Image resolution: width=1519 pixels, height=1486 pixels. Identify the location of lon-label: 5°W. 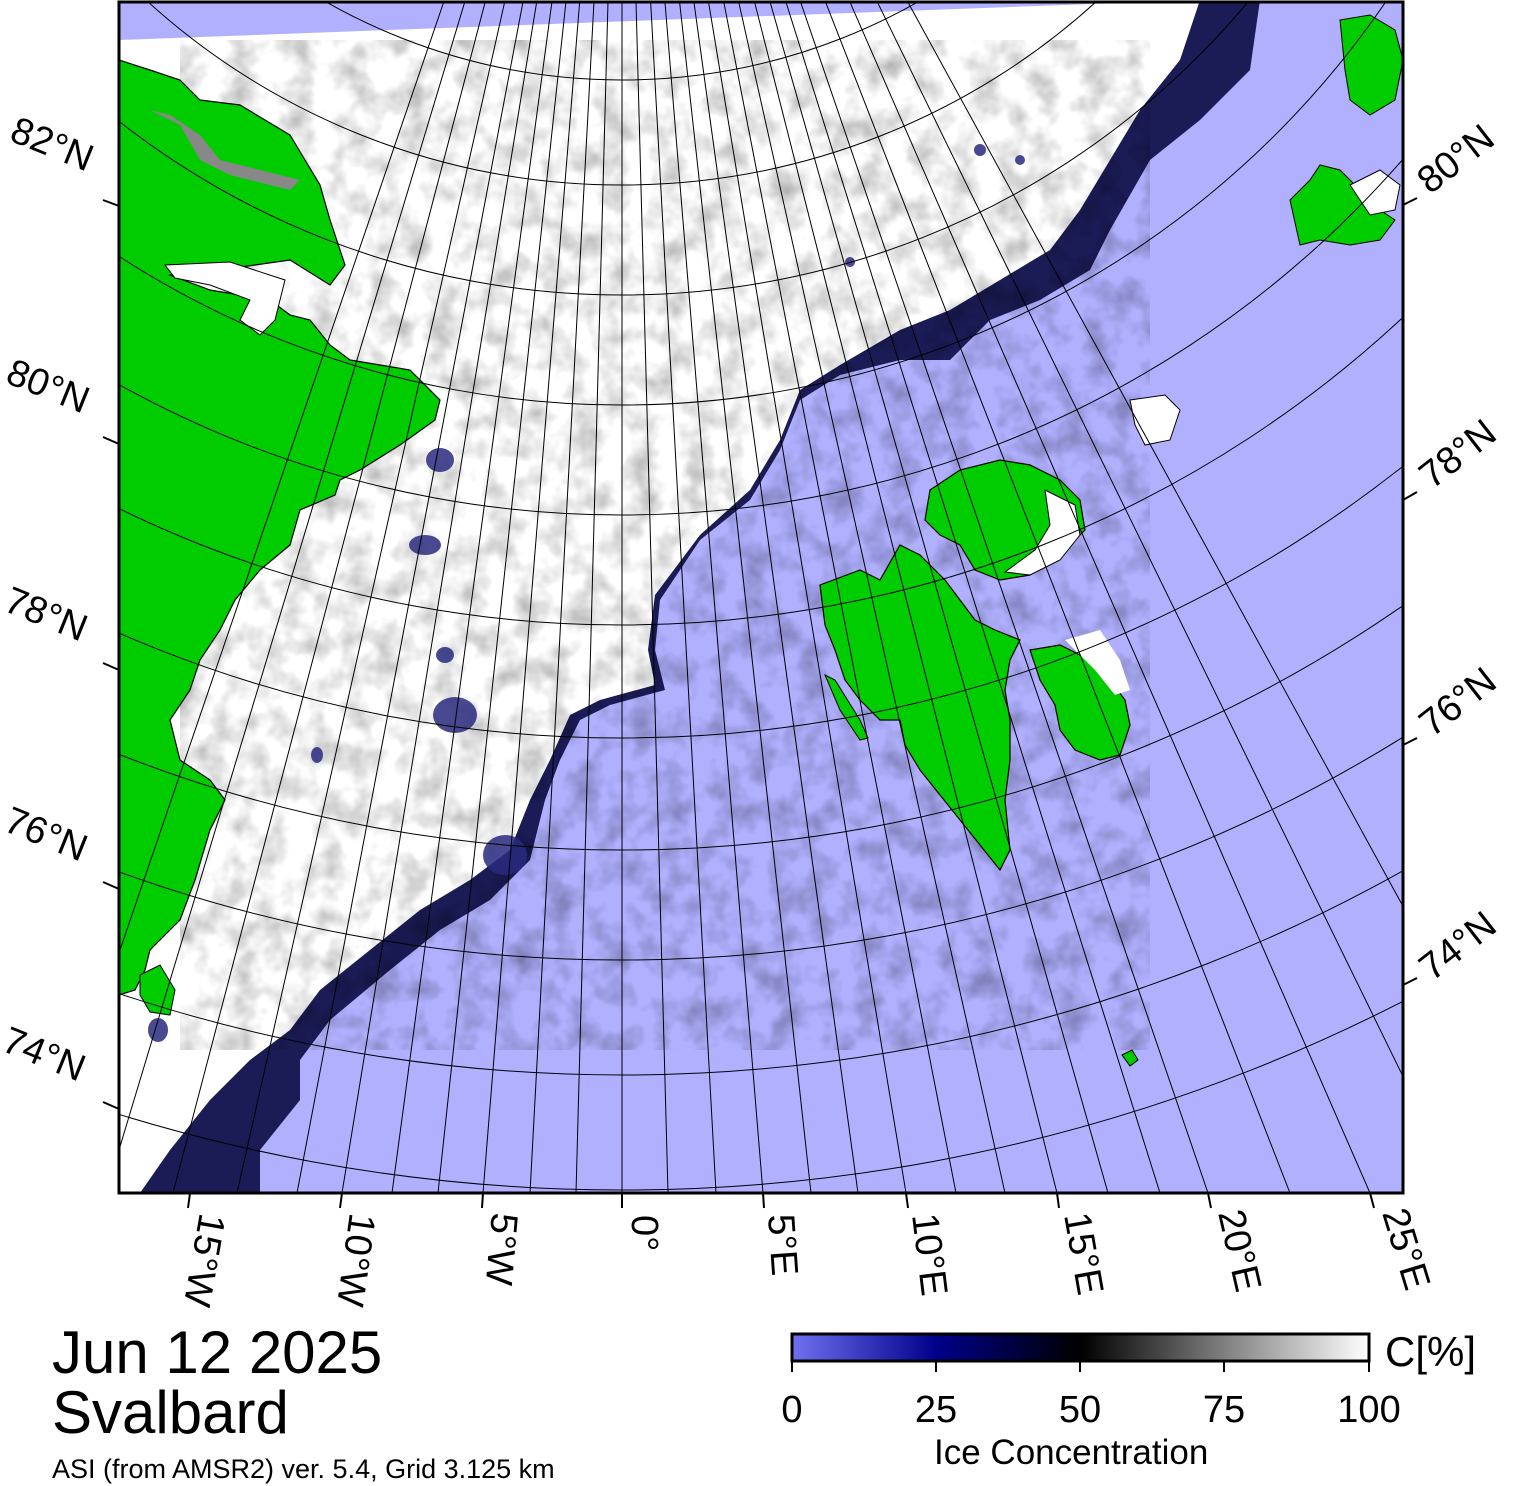
(501, 1249).